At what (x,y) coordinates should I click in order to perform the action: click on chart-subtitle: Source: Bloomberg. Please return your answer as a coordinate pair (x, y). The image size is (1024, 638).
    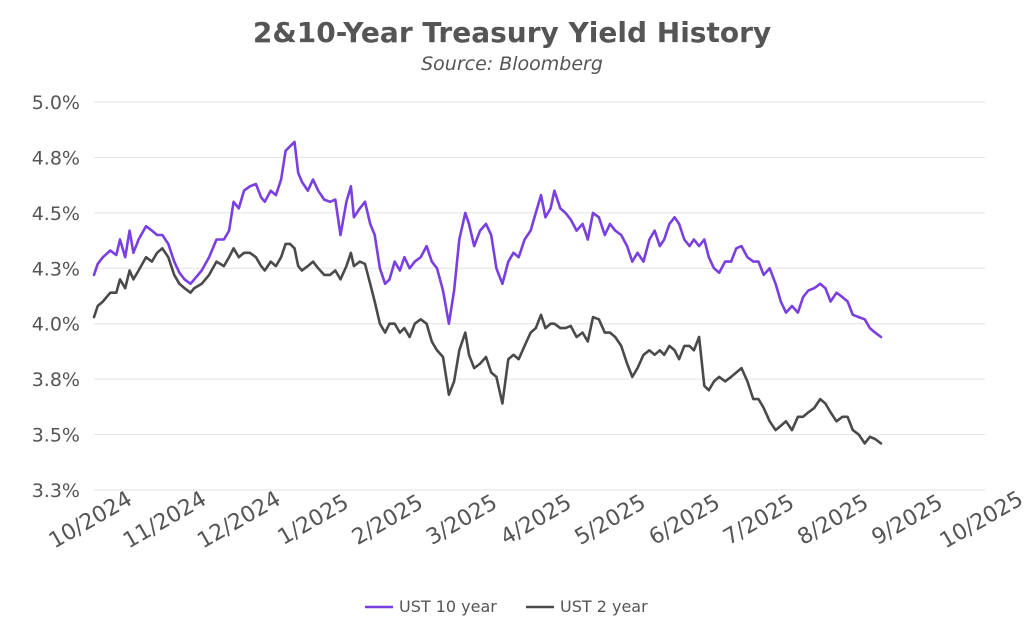
    Looking at the image, I should click on (512, 64).